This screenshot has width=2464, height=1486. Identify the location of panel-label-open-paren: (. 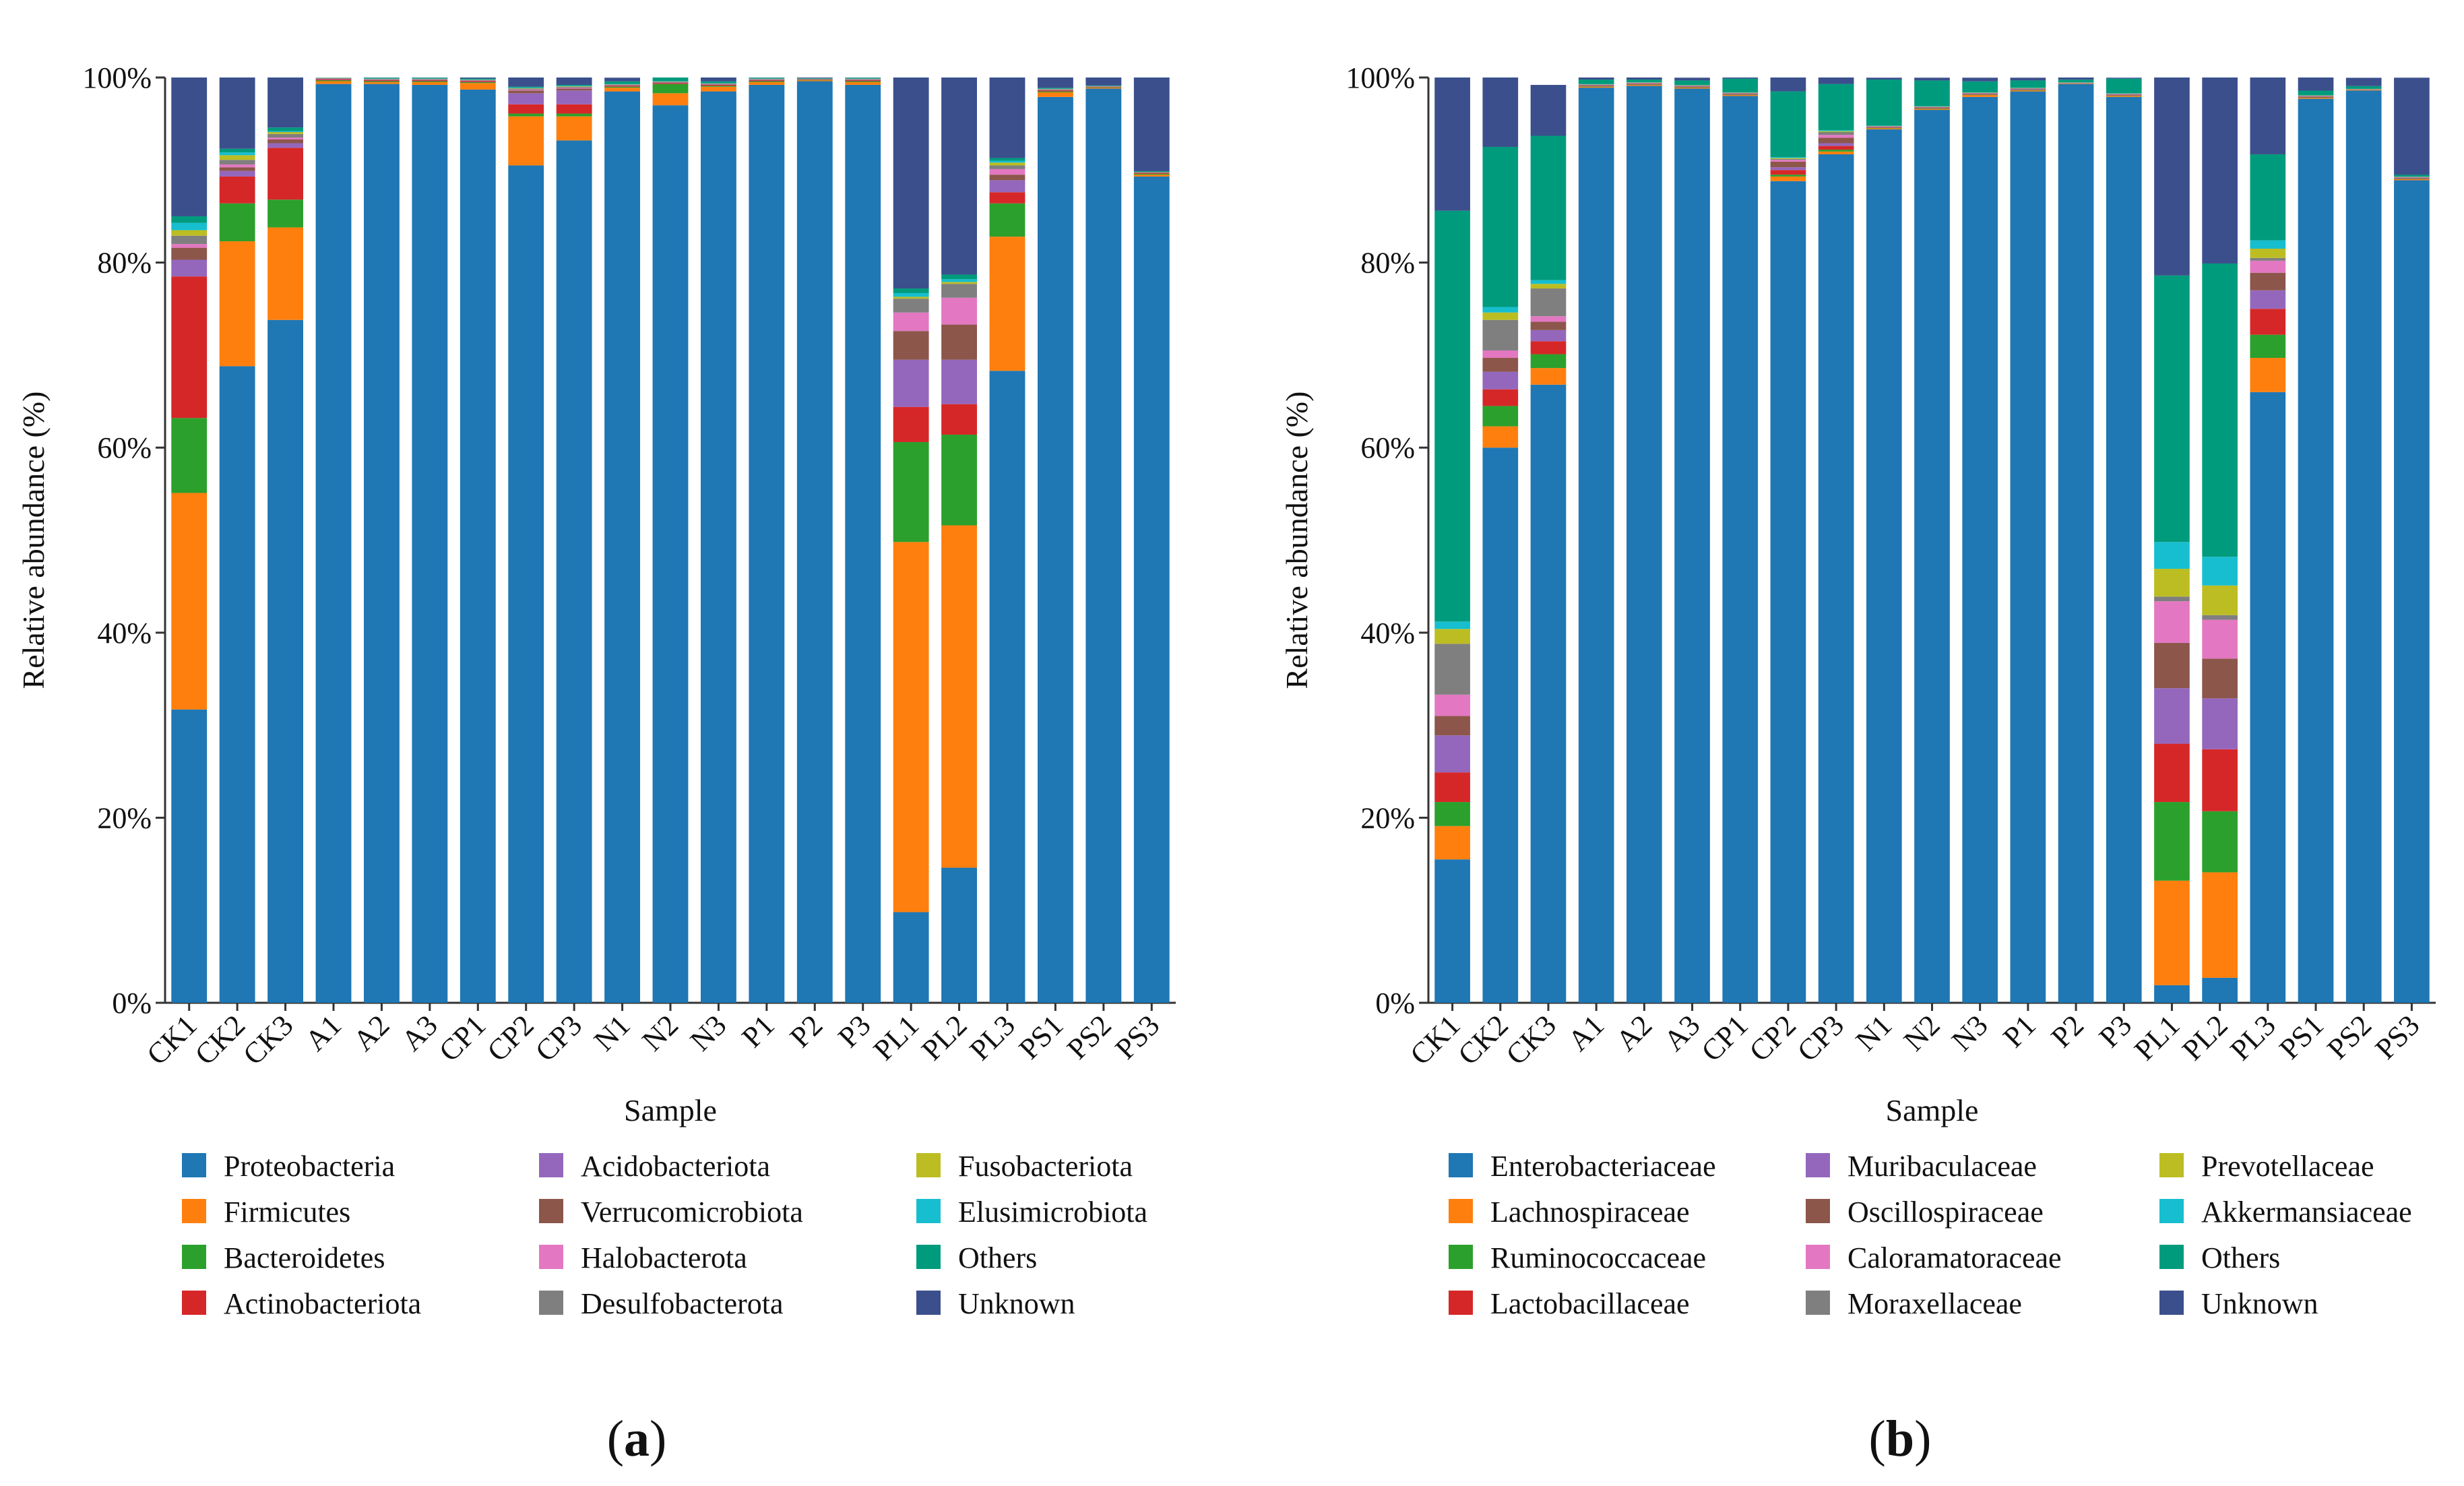
(615, 1439).